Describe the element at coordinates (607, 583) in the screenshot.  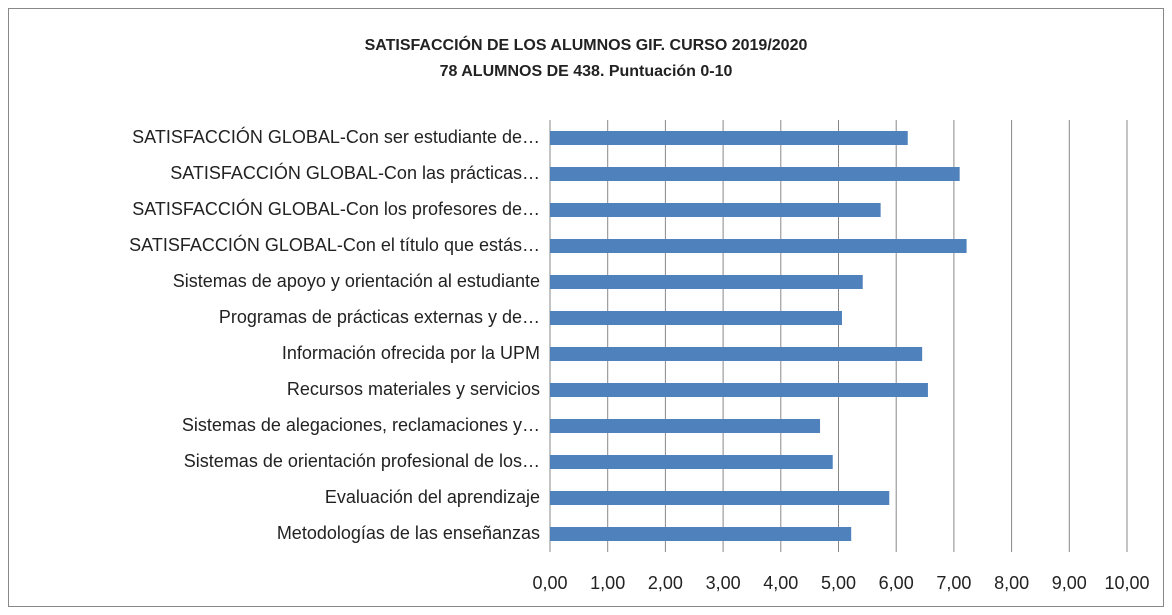
I see `x-tick-label: 1,00` at that location.